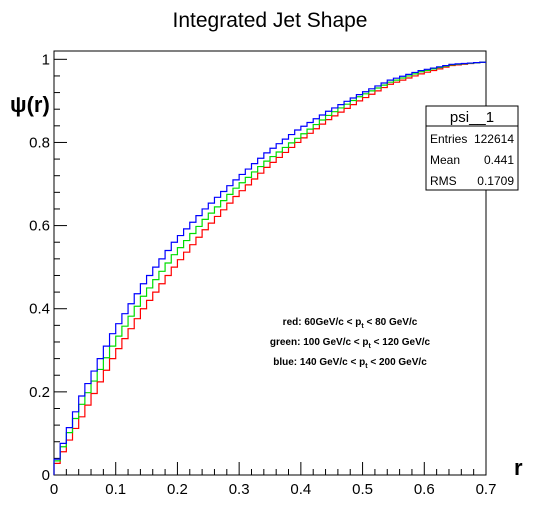  Describe the element at coordinates (270, 20) in the screenshot. I see `chart-title: Integrated Jet Shape` at that location.